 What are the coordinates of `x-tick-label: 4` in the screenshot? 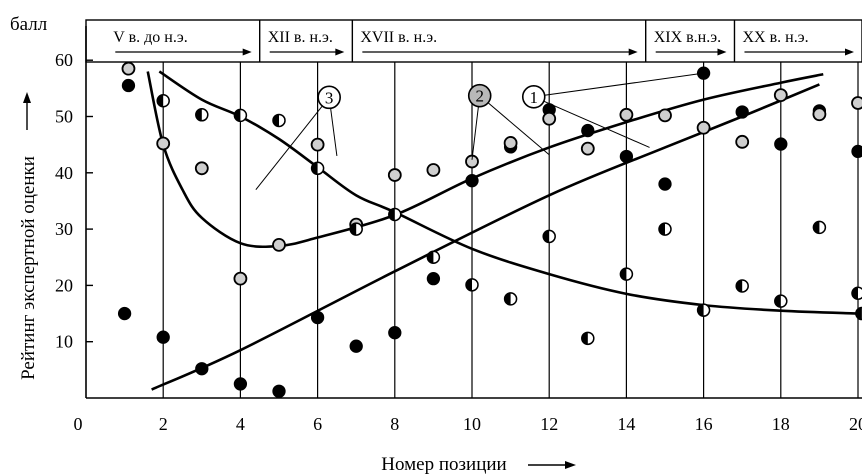 It's located at (240, 424).